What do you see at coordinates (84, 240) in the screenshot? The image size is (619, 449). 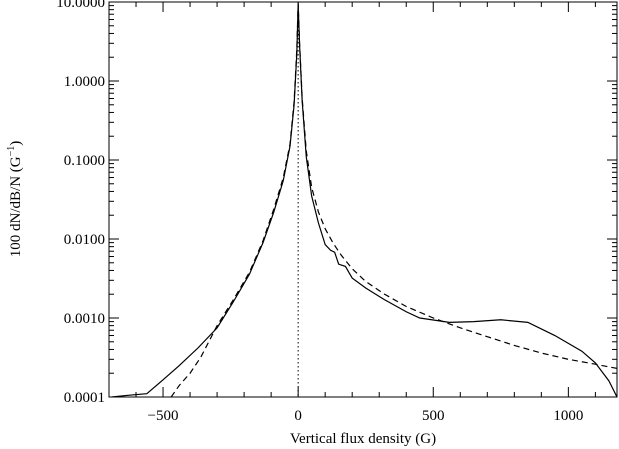 I see `y-tick-label: 0.0100` at bounding box center [84, 240].